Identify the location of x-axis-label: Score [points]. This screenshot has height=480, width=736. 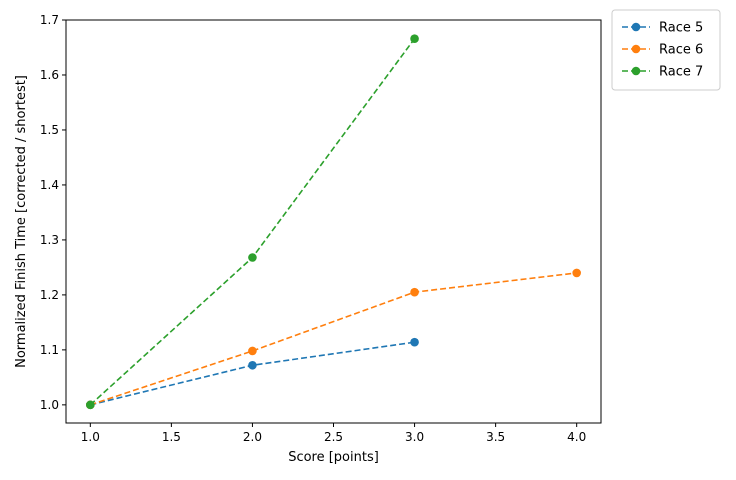
(333, 457).